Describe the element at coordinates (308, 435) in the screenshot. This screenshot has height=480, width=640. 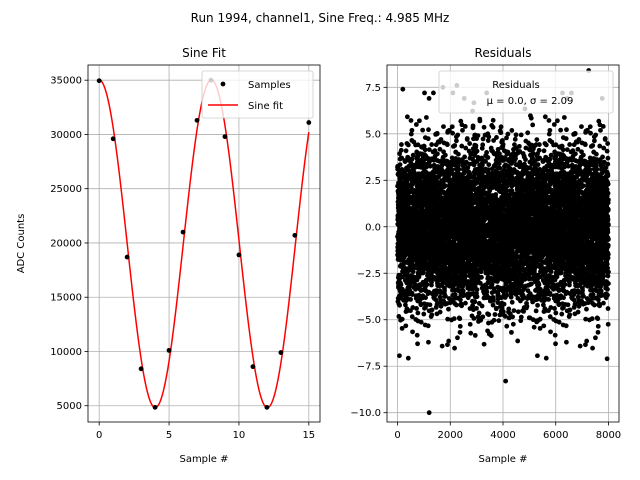
I see `sine-fit-xtick-label: 15` at that location.